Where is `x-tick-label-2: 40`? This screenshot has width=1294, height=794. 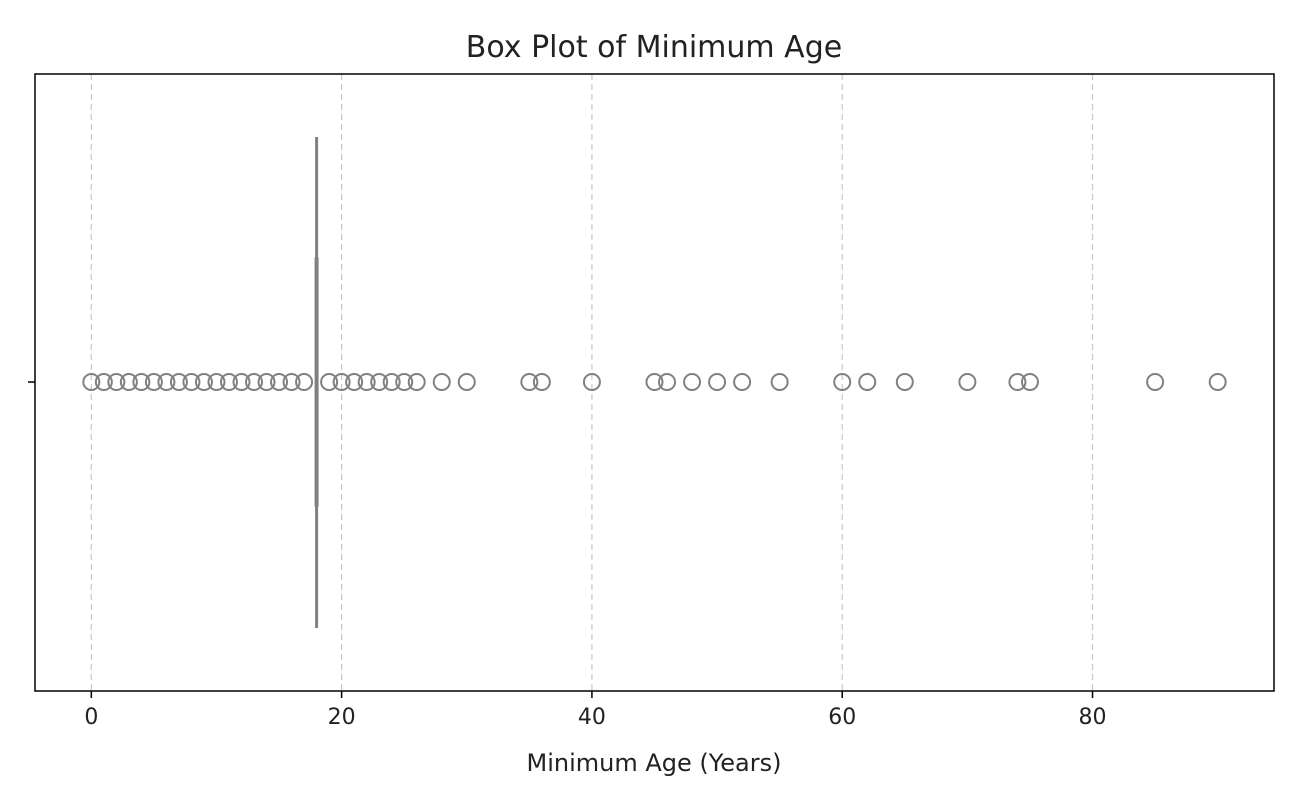 x-tick-label-2: 40 is located at coordinates (592, 717).